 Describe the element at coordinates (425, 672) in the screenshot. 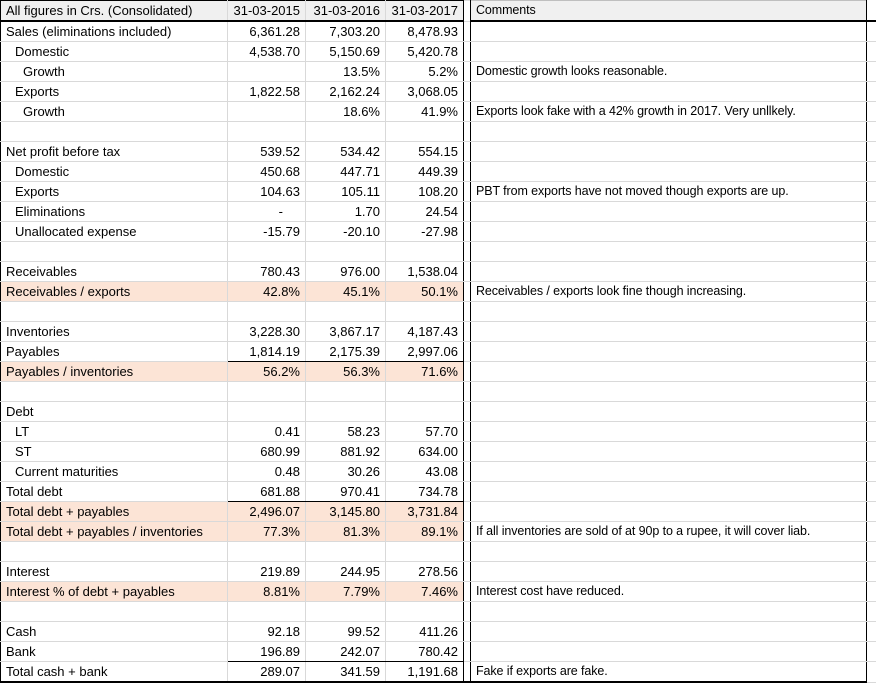

I see `value-2017-cell: 1,191.68` at that location.